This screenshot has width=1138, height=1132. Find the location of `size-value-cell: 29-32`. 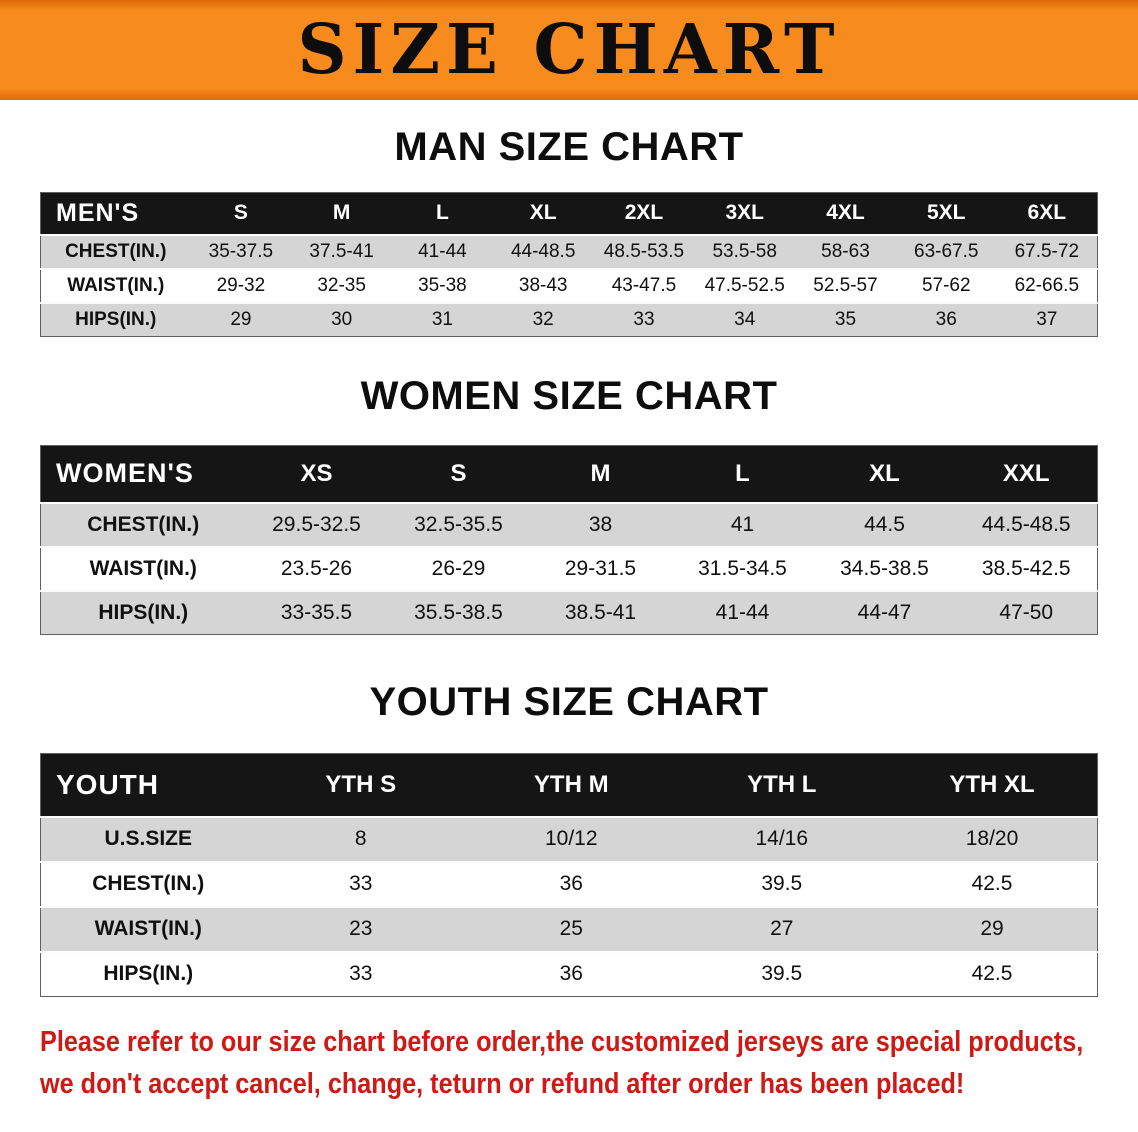

size-value-cell: 29-32 is located at coordinates (241, 285).